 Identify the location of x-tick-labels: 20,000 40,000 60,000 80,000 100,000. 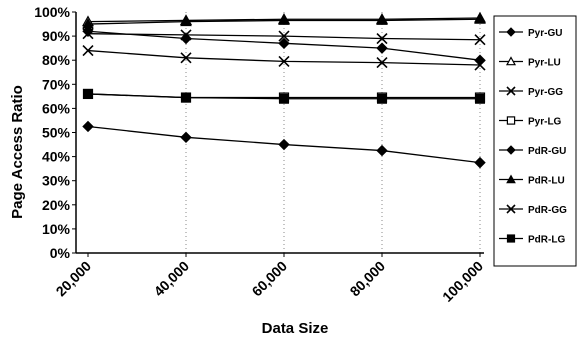
(270, 281).